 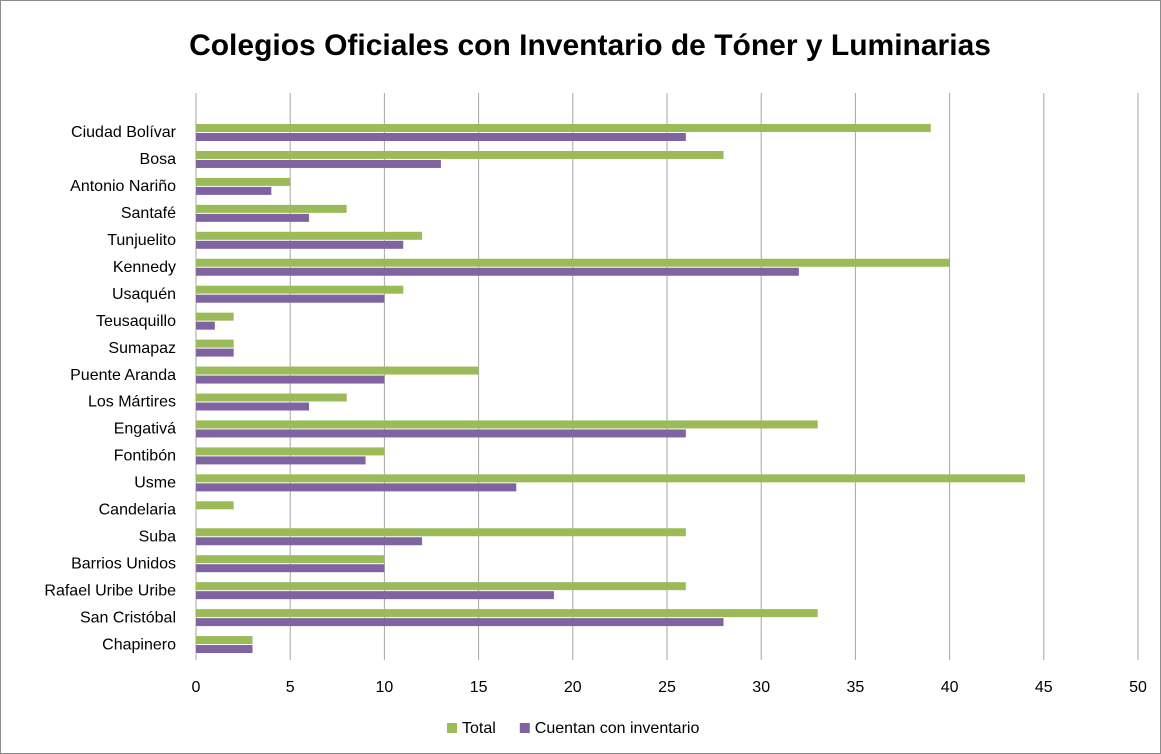 What do you see at coordinates (132, 402) in the screenshot?
I see `y-tick-label: Los Mártires` at bounding box center [132, 402].